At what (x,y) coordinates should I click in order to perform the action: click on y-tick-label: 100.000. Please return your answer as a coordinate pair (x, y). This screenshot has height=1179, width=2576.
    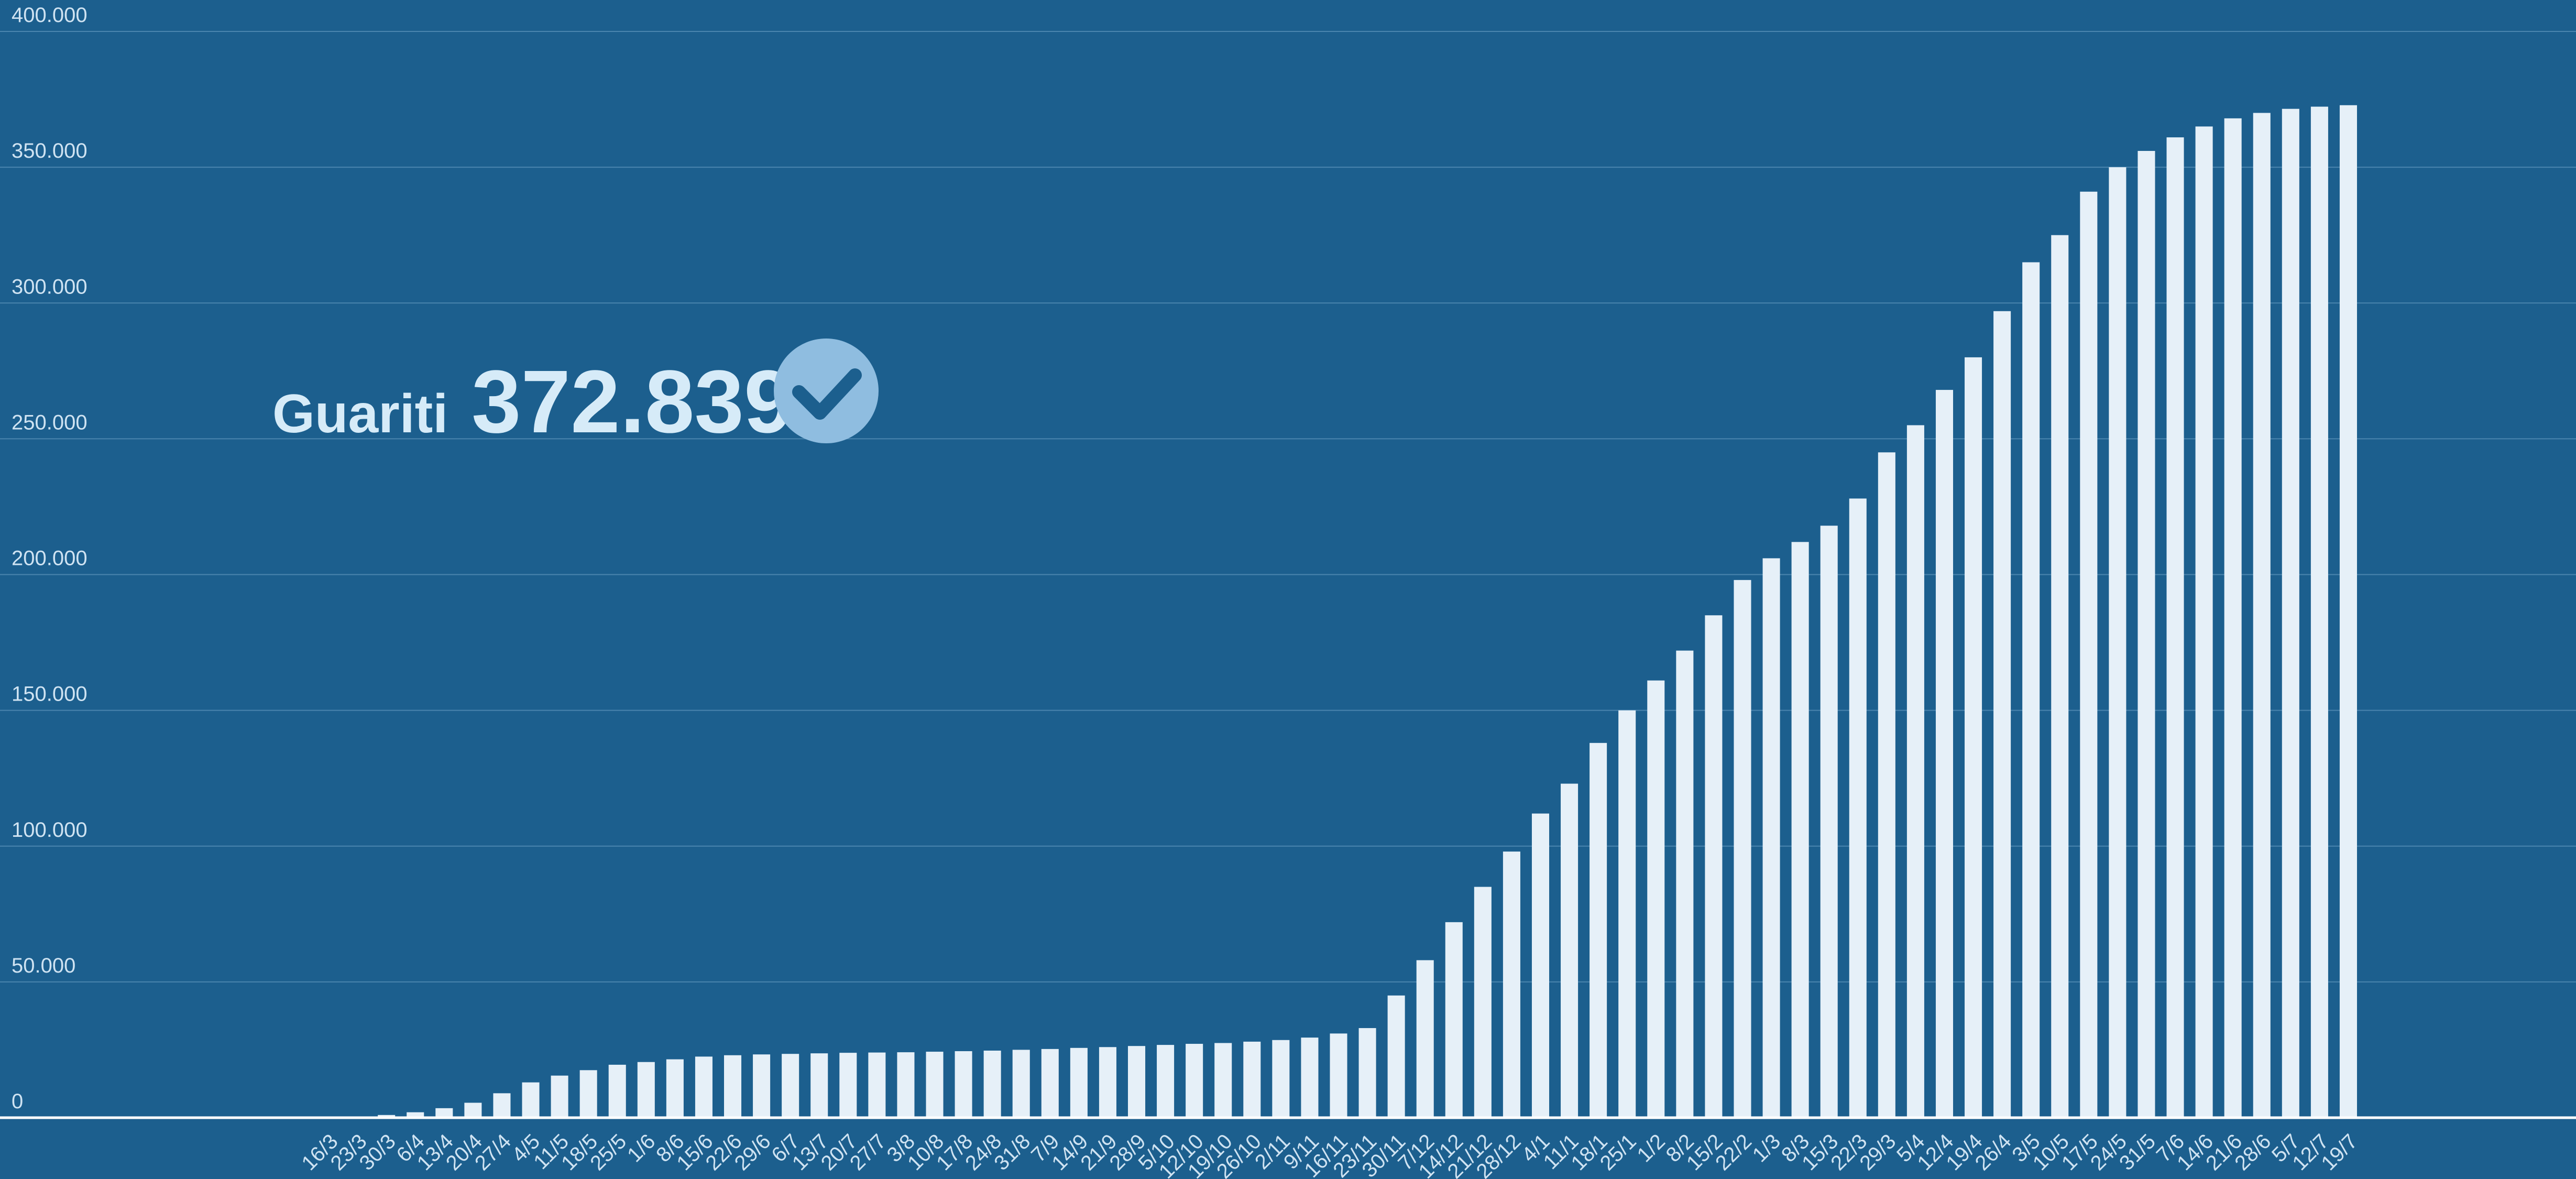
    Looking at the image, I should click on (49, 830).